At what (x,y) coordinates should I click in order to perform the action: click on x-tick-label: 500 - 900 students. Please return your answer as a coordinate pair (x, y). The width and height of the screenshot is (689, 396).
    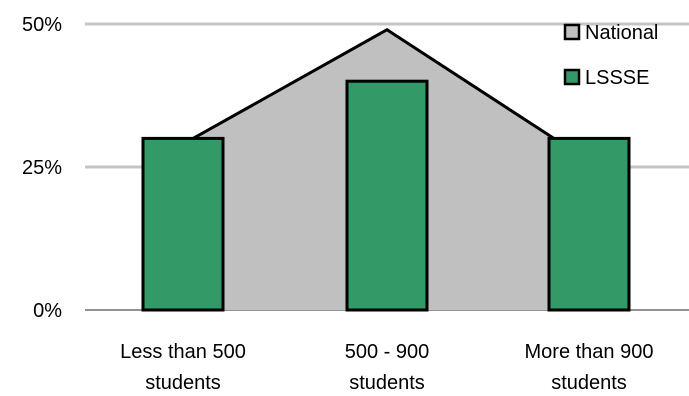
    Looking at the image, I should click on (387, 366).